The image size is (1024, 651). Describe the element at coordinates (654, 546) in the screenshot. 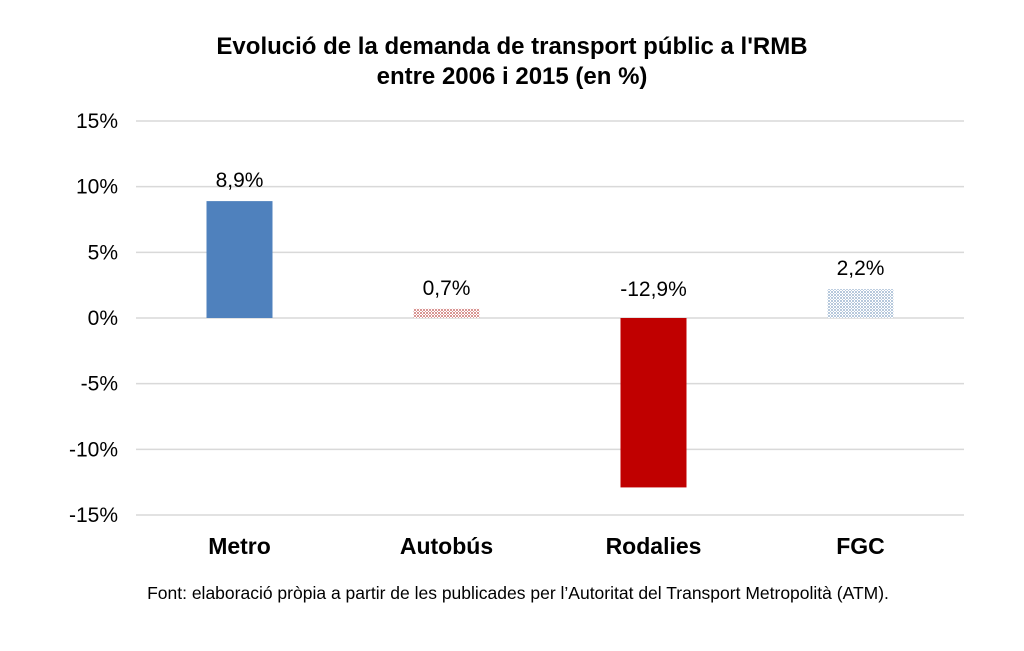

I see `x-category-label: Rodalies` at that location.